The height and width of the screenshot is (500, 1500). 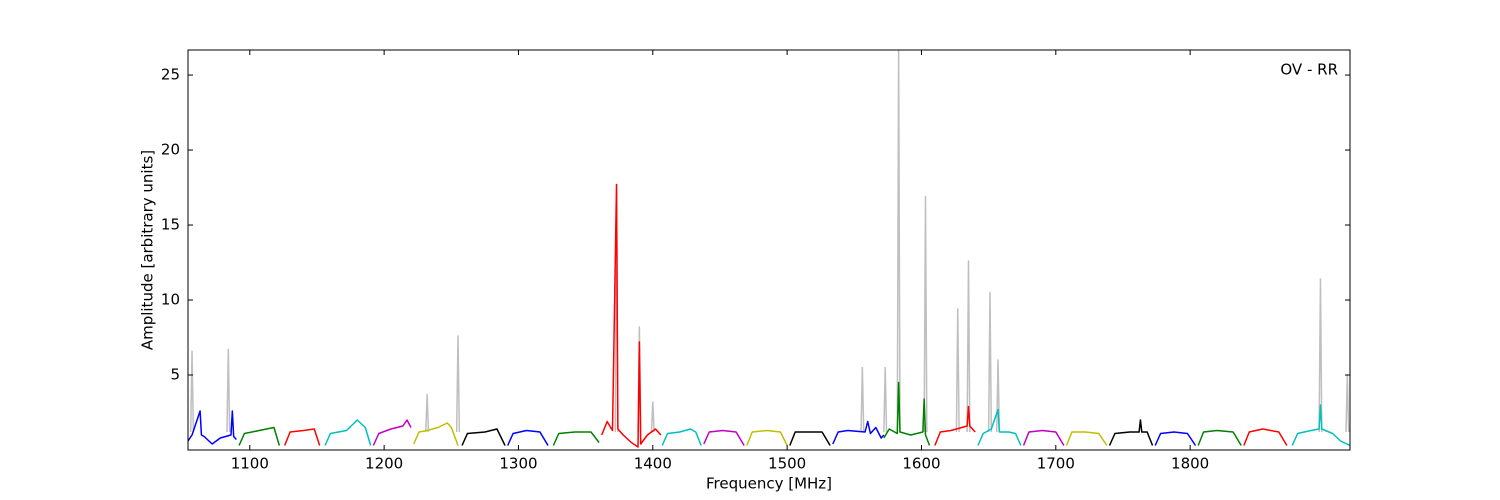 I want to click on y-axis-label: Amplitude [arbitrary units], so click(x=148, y=250).